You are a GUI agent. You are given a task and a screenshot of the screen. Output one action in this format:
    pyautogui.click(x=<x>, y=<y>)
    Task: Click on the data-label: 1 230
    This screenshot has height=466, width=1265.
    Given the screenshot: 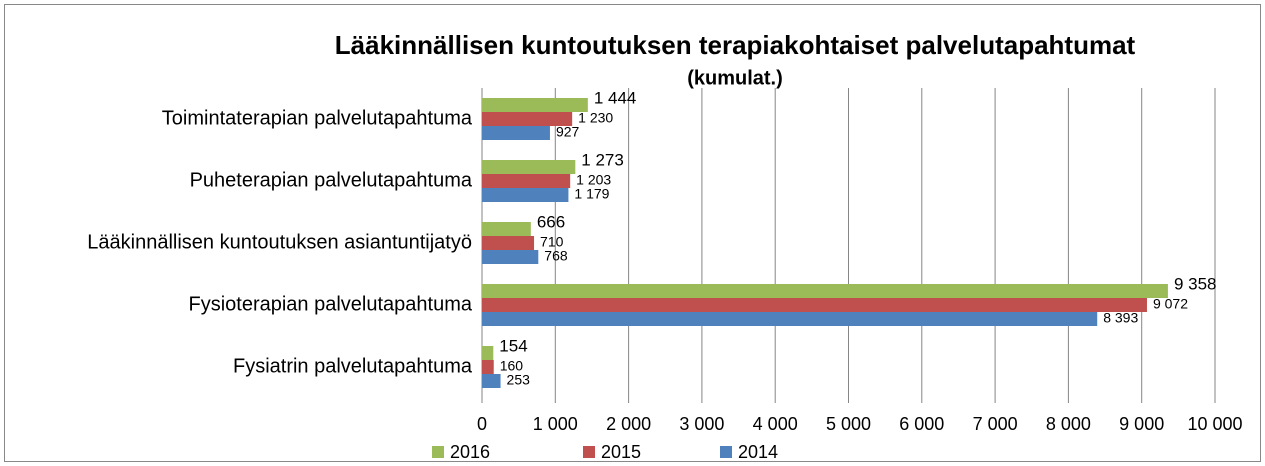 What is the action you would take?
    pyautogui.click(x=595, y=118)
    